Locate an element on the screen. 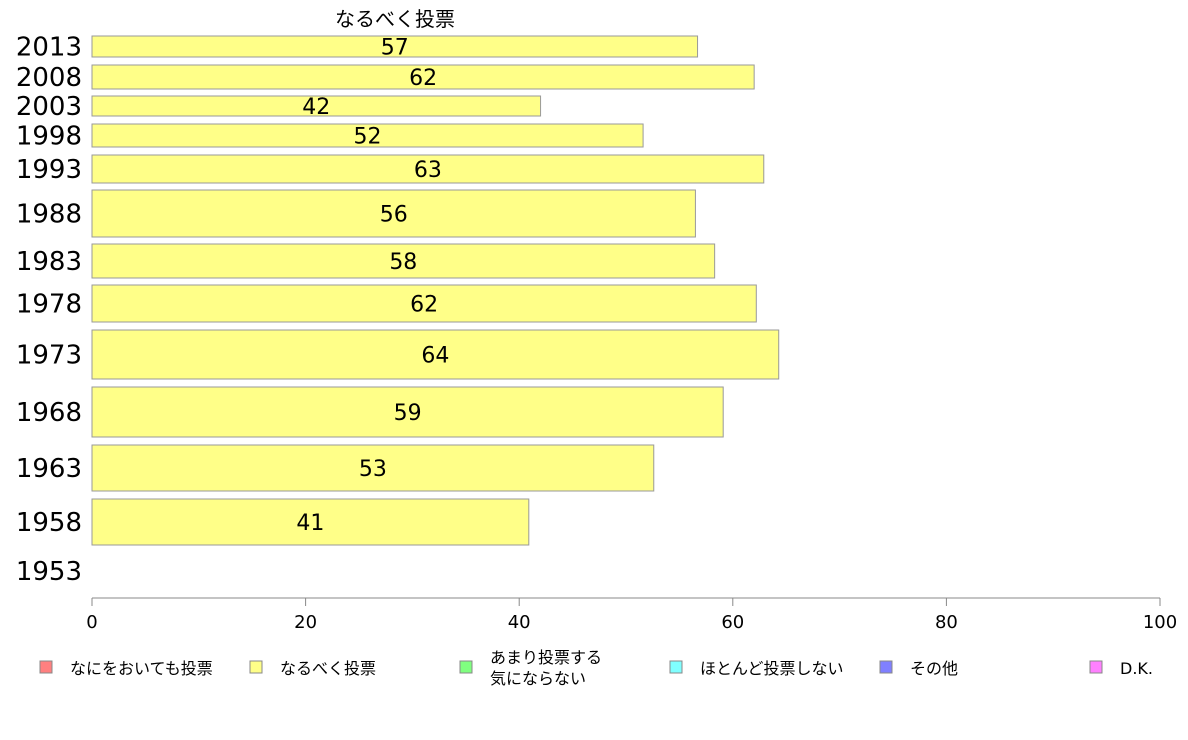 Image resolution: width=1188 pixels, height=740 pixels. y-tick-label: 1973 is located at coordinates (49, 356).